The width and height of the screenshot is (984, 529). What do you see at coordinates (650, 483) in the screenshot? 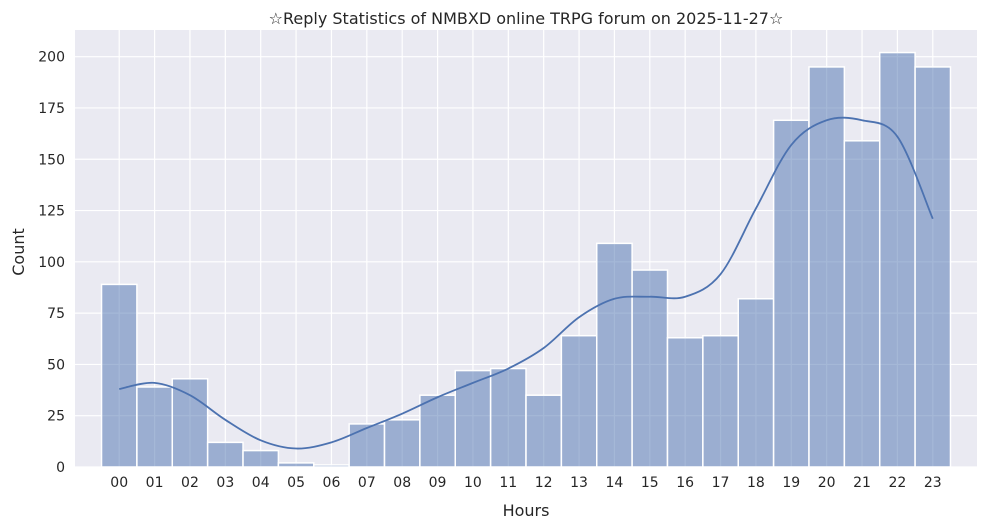
I see `x-tick-label: 15` at bounding box center [650, 483].